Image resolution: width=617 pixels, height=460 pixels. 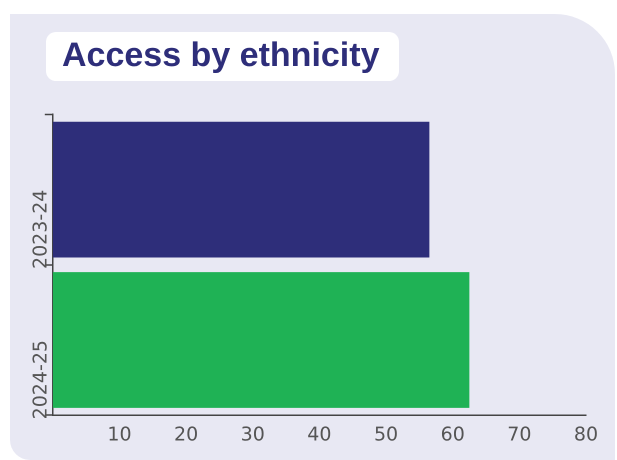 I want to click on x-tick-label: 10, so click(x=119, y=435).